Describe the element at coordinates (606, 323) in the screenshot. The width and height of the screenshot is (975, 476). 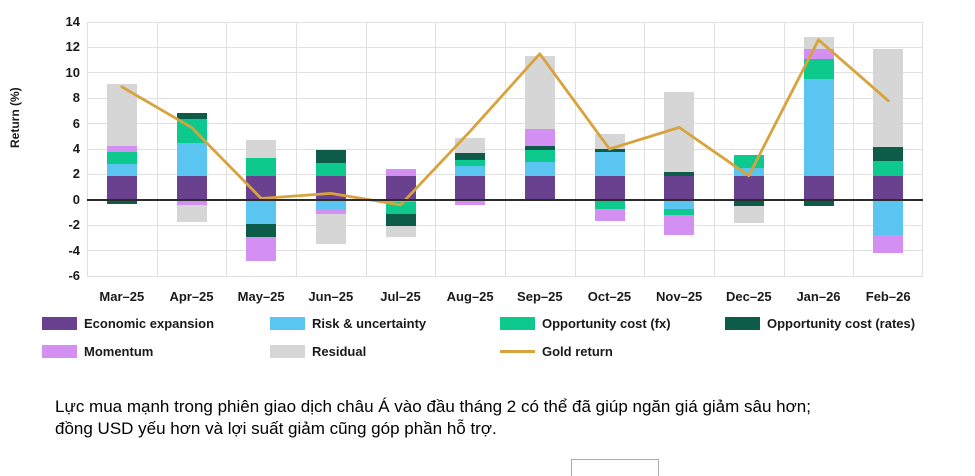
I see `legend-label: Opportunity cost (fx)` at that location.